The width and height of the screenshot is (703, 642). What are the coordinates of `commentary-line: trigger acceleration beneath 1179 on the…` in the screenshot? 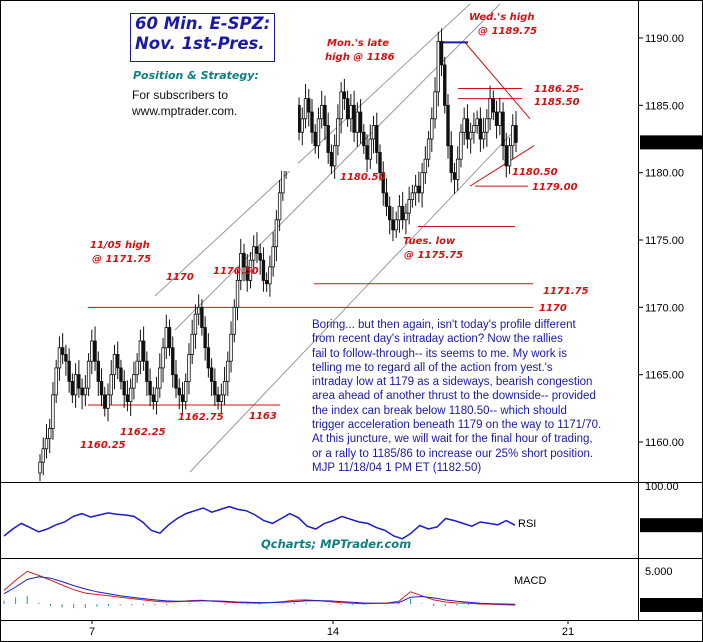 It's located at (457, 425).